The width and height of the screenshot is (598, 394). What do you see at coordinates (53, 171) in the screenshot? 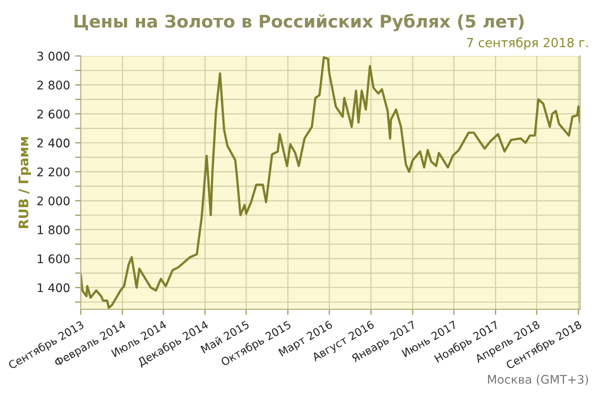
I see `y-tick-label: 2 200` at bounding box center [53, 171].